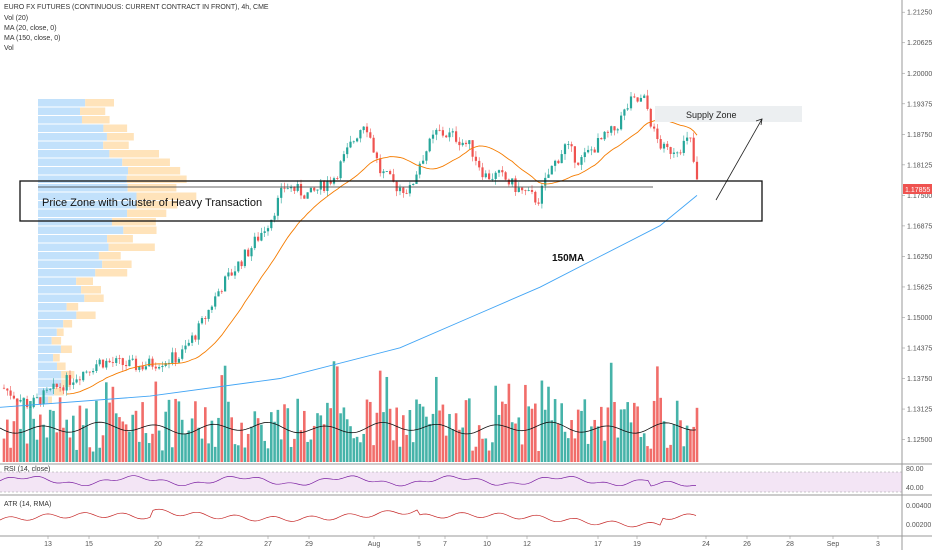  What do you see at coordinates (918, 525) in the screenshot?
I see `atr-tick-0002: 0.00200` at bounding box center [918, 525].